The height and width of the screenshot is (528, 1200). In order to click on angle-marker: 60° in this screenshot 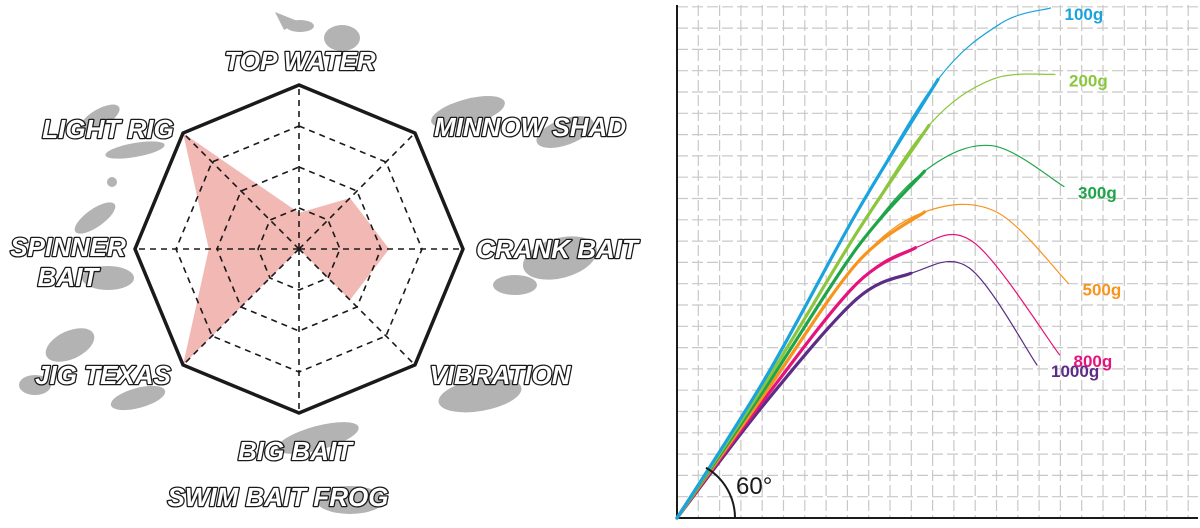, I will do `click(738, 492)`.